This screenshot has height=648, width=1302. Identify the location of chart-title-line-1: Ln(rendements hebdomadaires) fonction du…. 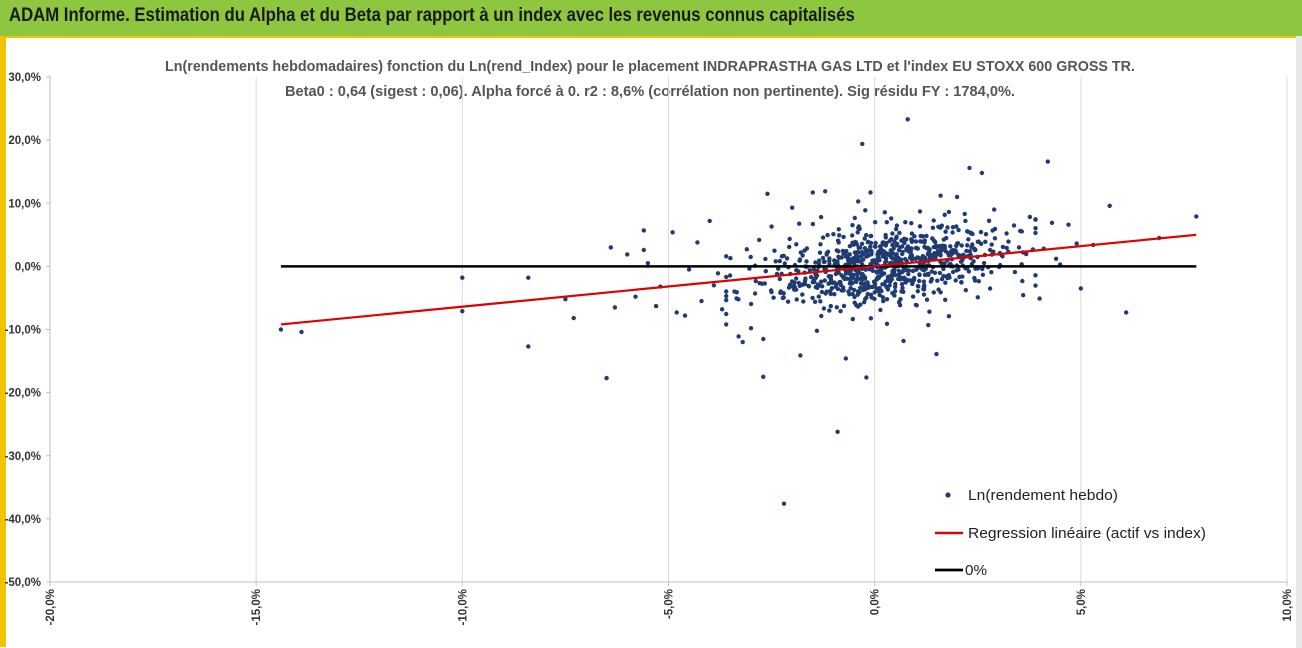
(650, 66).